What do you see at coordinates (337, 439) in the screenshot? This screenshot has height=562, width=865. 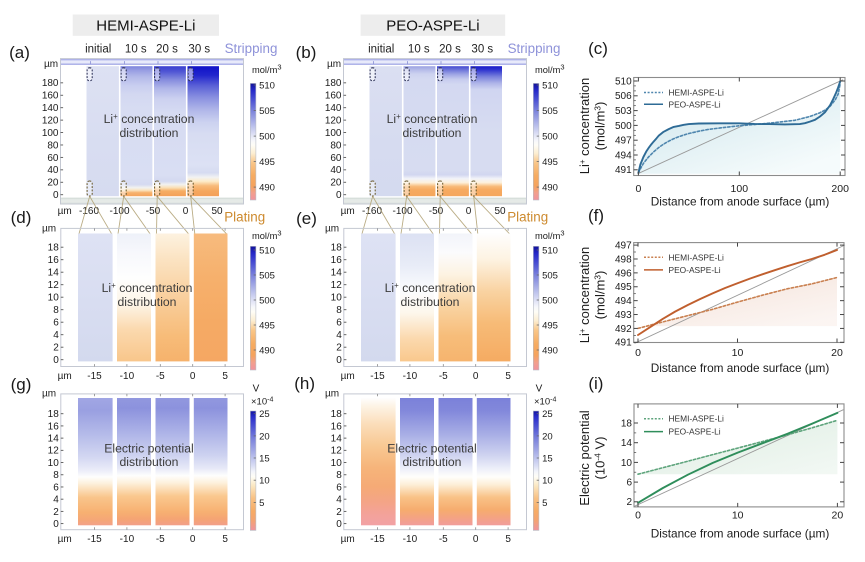 I see `svg-text: 14` at bounding box center [337, 439].